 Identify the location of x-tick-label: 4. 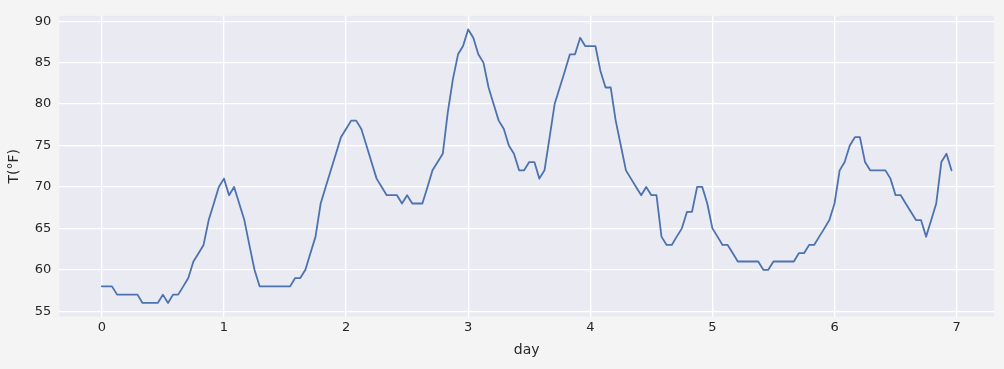
(590, 326).